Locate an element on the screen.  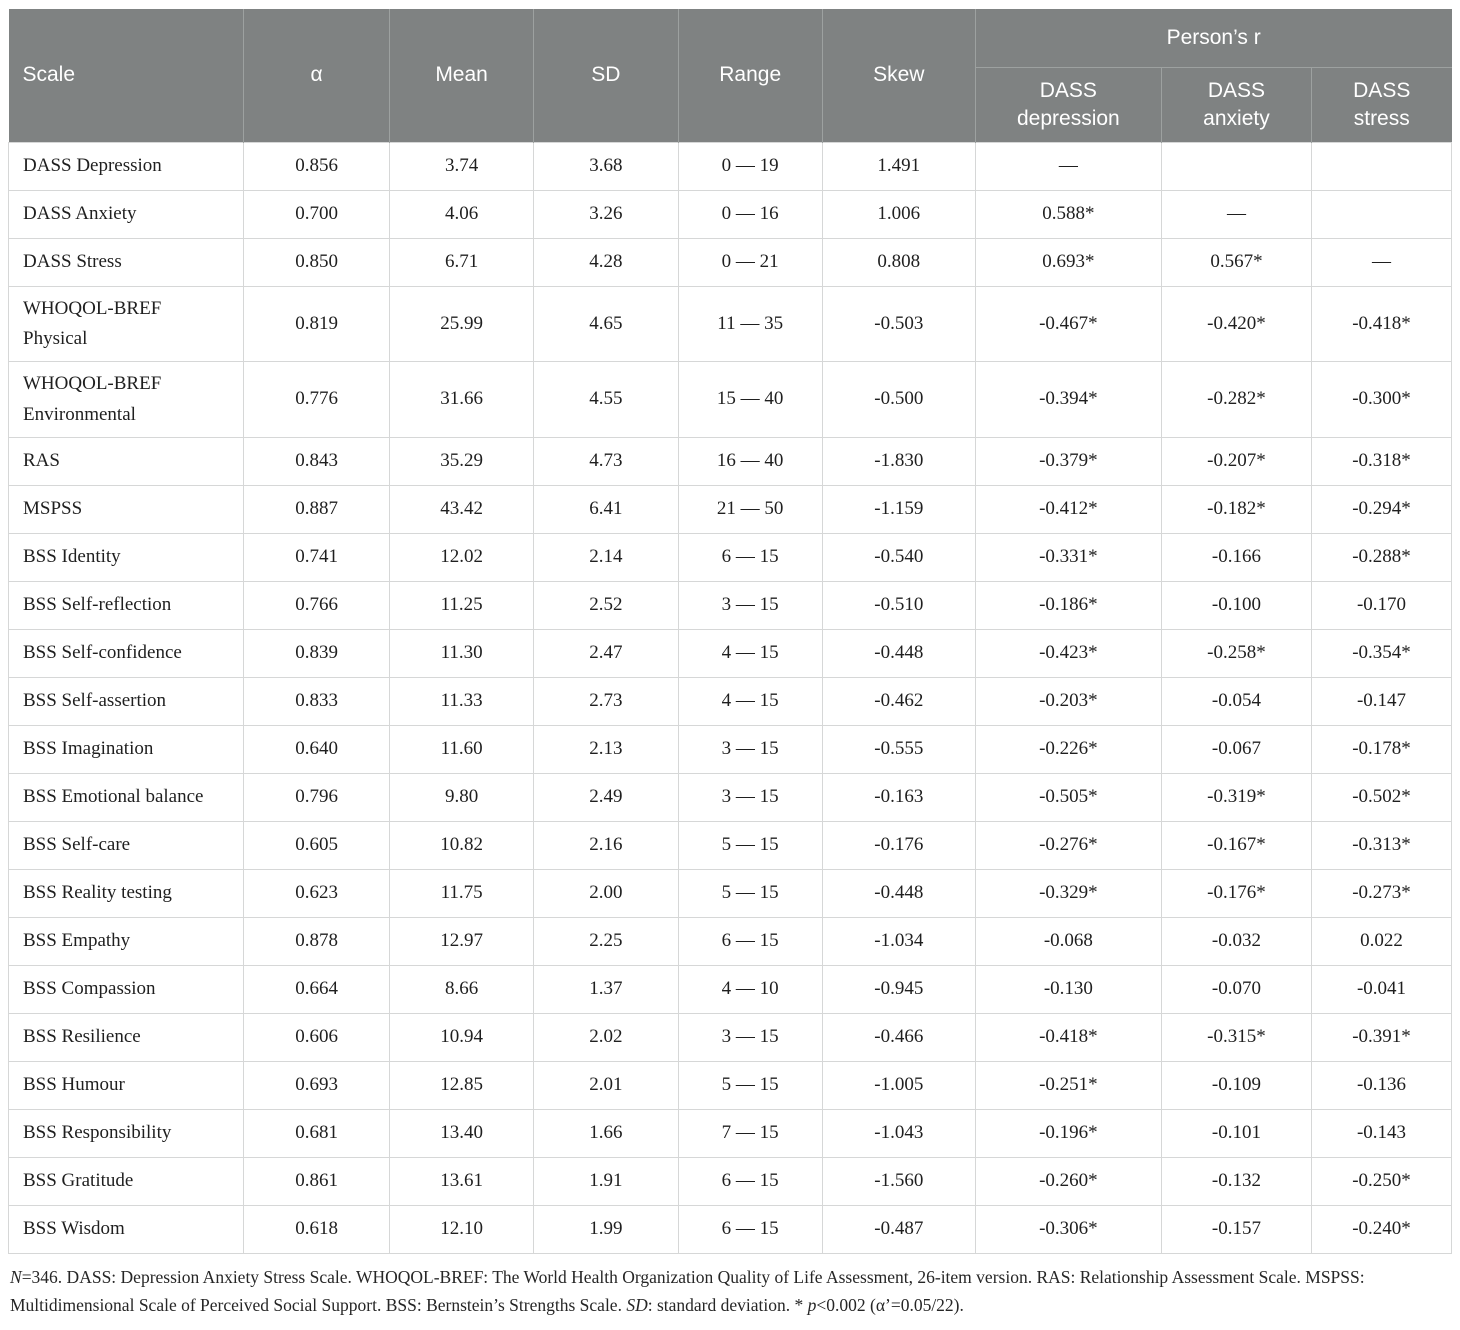
value-cell: 16 — 40 is located at coordinates (750, 462).